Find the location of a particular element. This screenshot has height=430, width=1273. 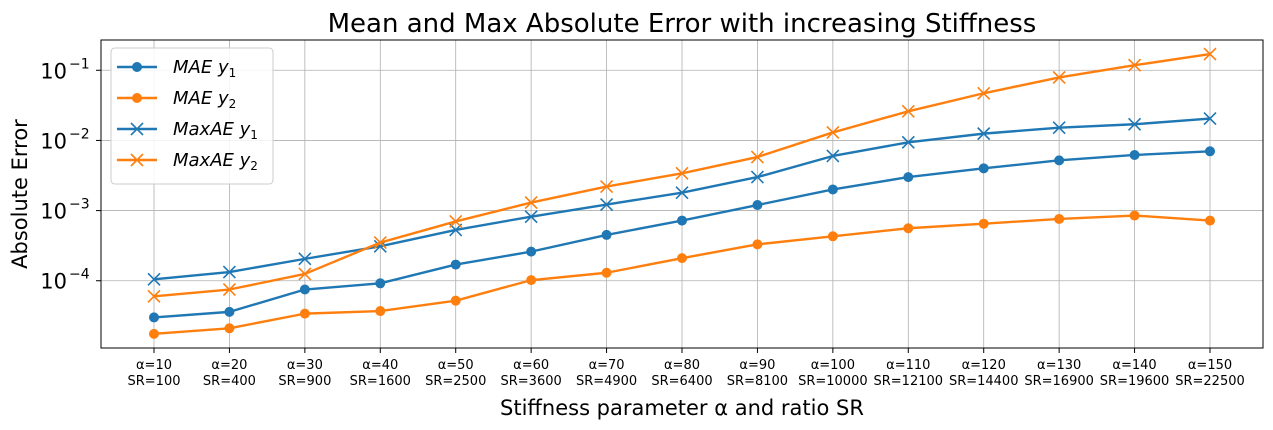

x-tick-label-sr: SR=19600 is located at coordinates (1135, 381).